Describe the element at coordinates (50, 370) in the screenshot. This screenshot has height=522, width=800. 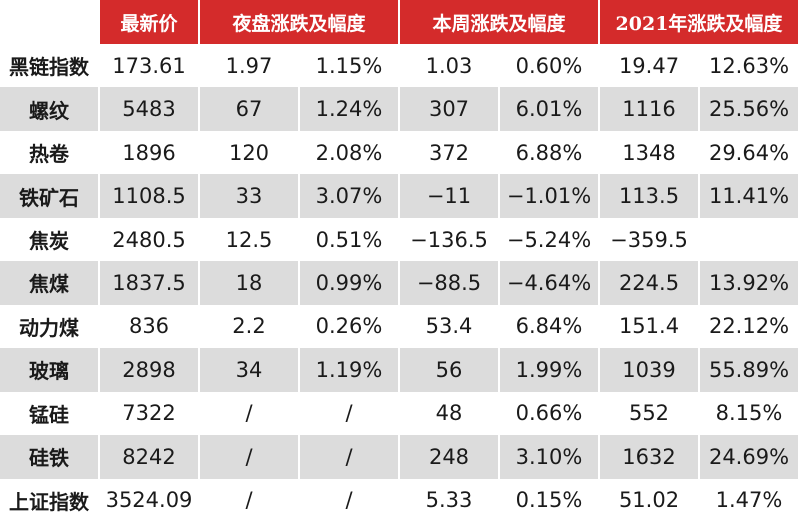
I see `row-label: 玻璃` at that location.